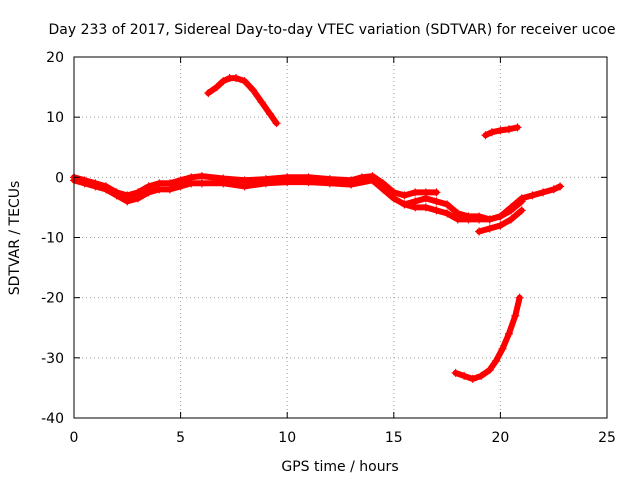 This screenshot has width=640, height=480. Describe the element at coordinates (15, 238) in the screenshot. I see `y-axis-label: SDTVAR / TECUs` at that location.